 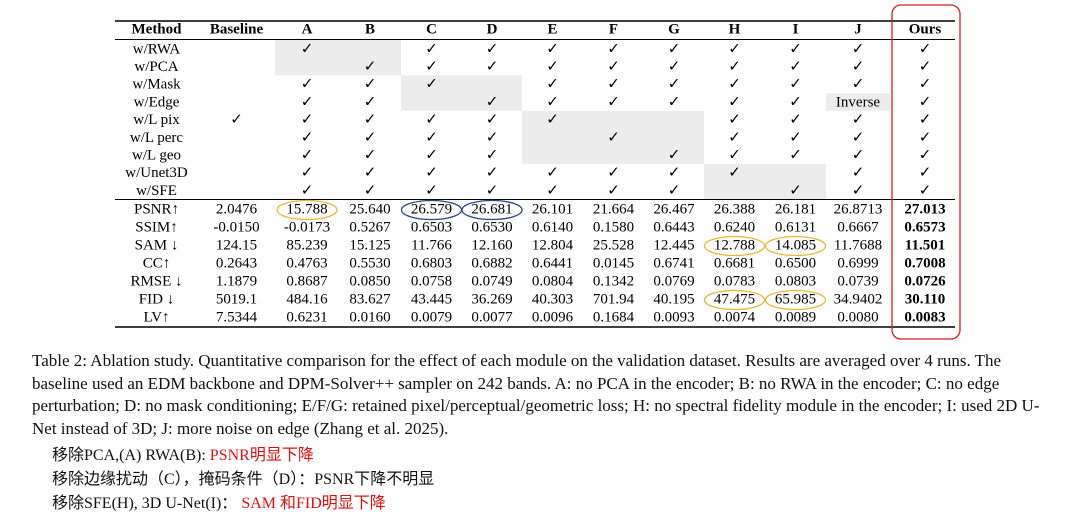 I want to click on row-label: w/PCA, so click(x=156, y=67).